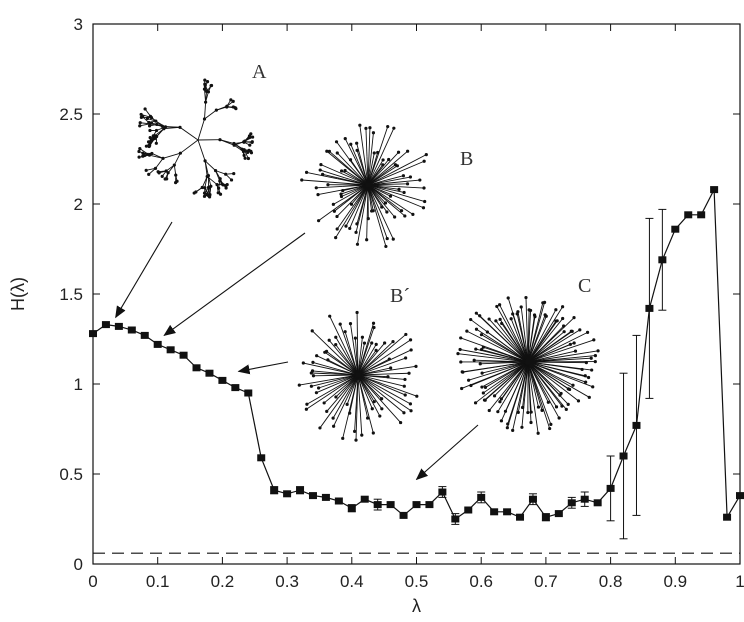 This screenshot has height=622, width=744. Describe the element at coordinates (584, 286) in the screenshot. I see `annotation-label-3: C` at that location.